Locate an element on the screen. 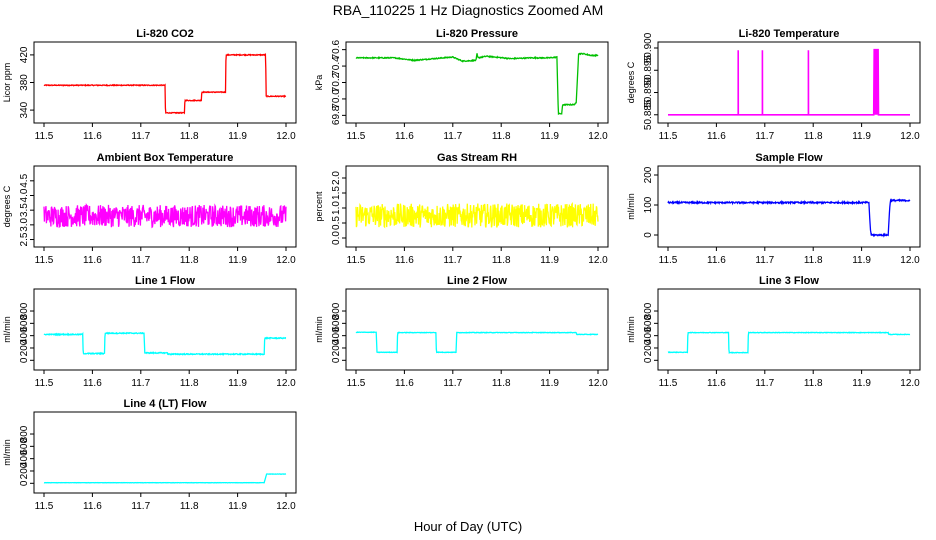  panel-title: Line 2 Flow is located at coordinates (477, 281).